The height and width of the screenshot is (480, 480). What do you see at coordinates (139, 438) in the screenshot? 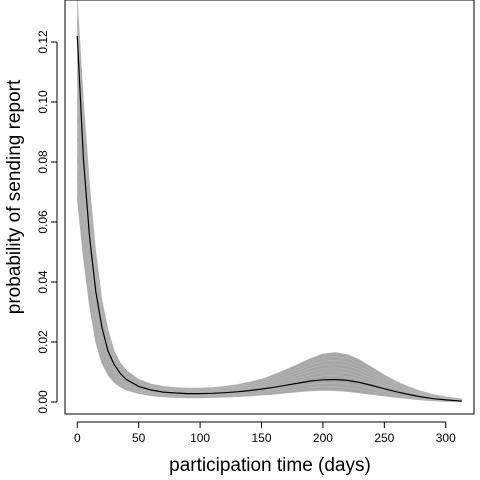
I see `x-tick-label: 50` at bounding box center [139, 438].